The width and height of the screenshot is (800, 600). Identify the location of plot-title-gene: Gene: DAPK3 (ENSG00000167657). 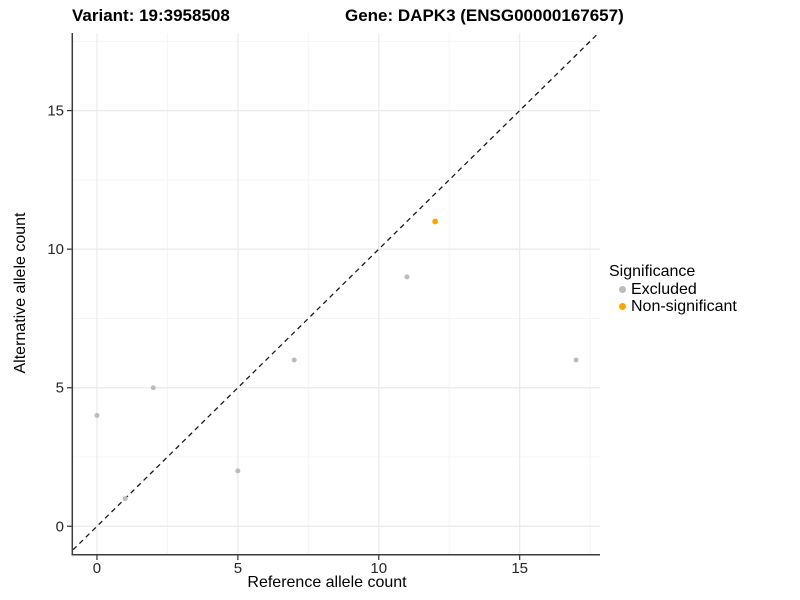
(484, 15).